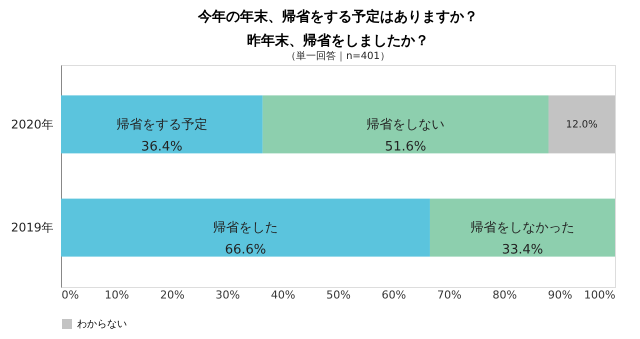 This screenshot has width=640, height=339. I want to click on data-label: 帰省をしない 51.6%, so click(405, 135).